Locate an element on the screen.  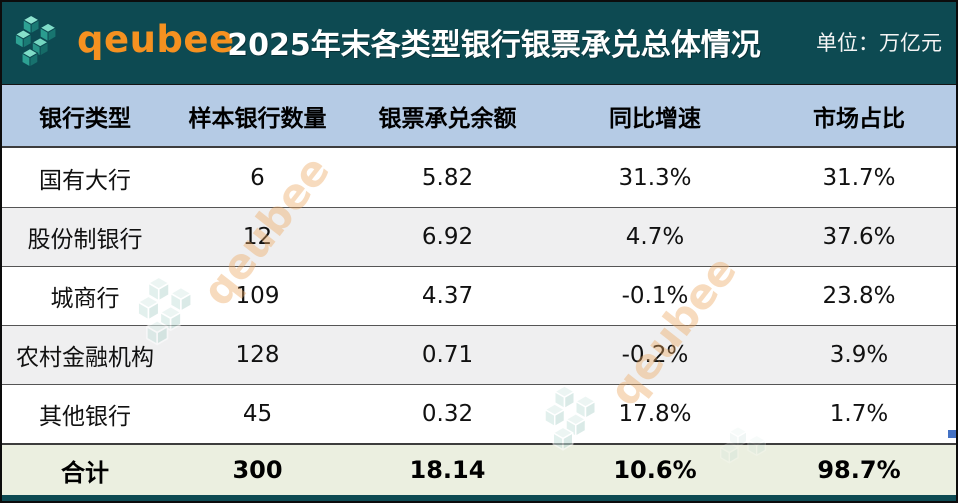
cell-market-share: 23.8% is located at coordinates (859, 296).